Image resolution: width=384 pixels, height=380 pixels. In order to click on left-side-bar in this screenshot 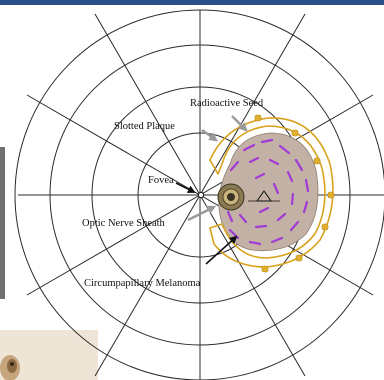, I will do `click(2, 223)`.